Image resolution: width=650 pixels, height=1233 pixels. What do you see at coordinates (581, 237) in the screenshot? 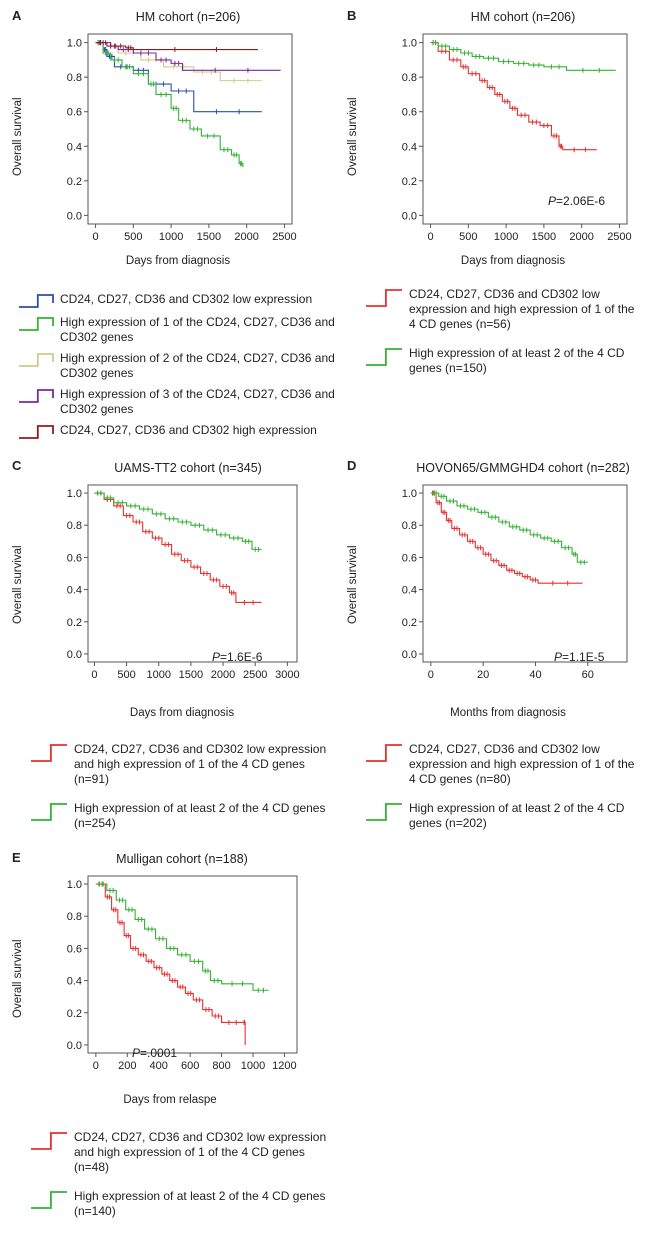
I see `x-tick-label: 2000` at bounding box center [581, 237].